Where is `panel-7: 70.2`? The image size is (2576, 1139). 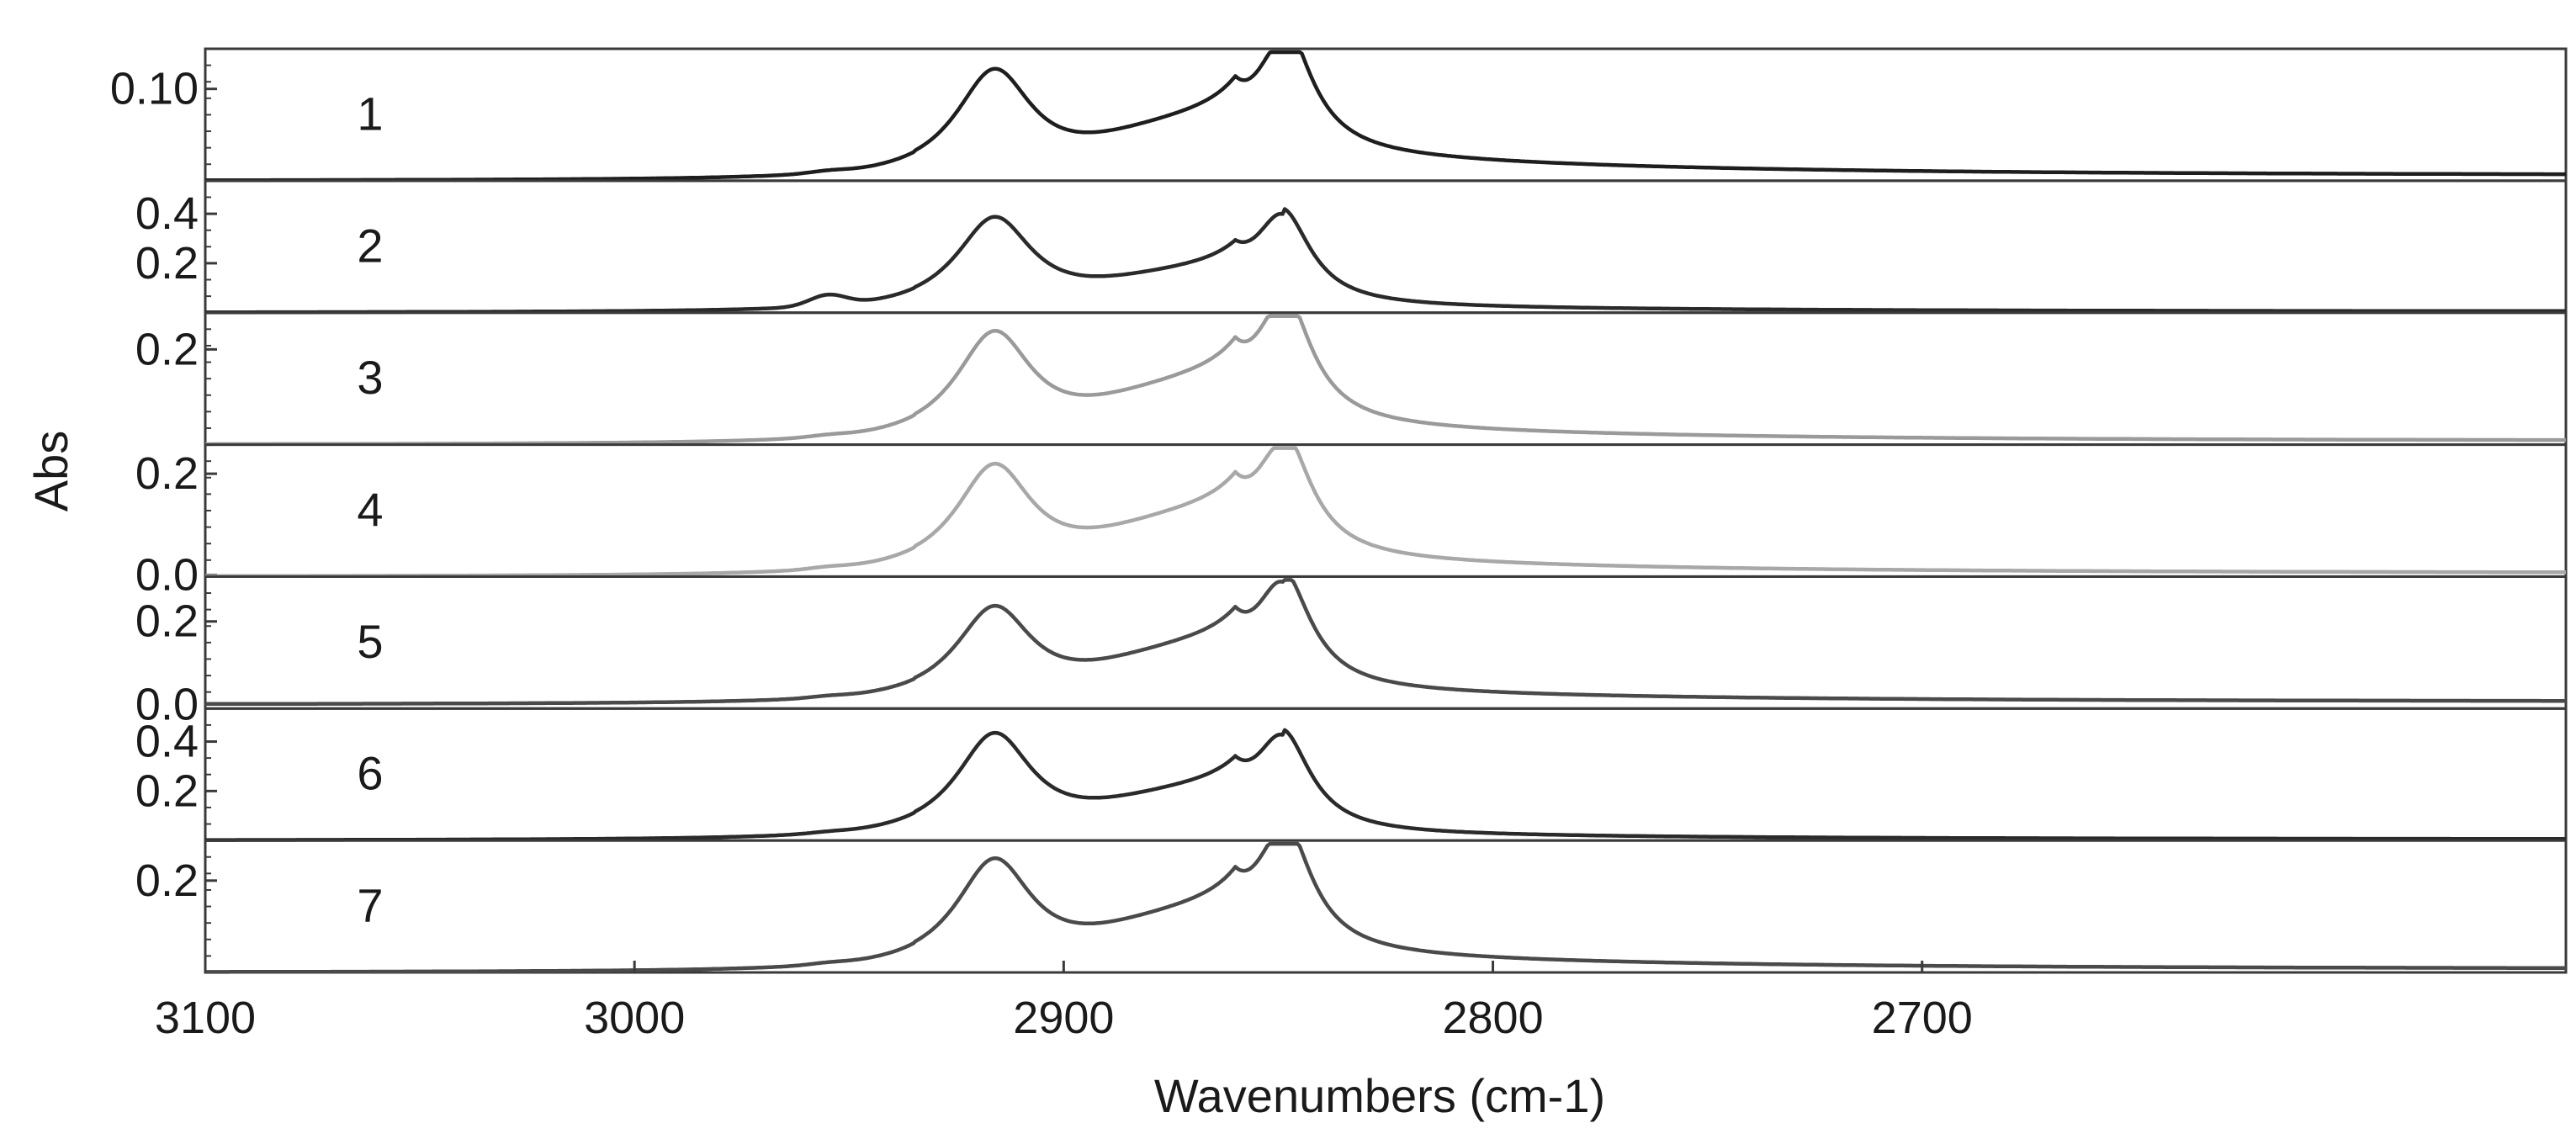
panel-7: 70.2 is located at coordinates (1351, 906).